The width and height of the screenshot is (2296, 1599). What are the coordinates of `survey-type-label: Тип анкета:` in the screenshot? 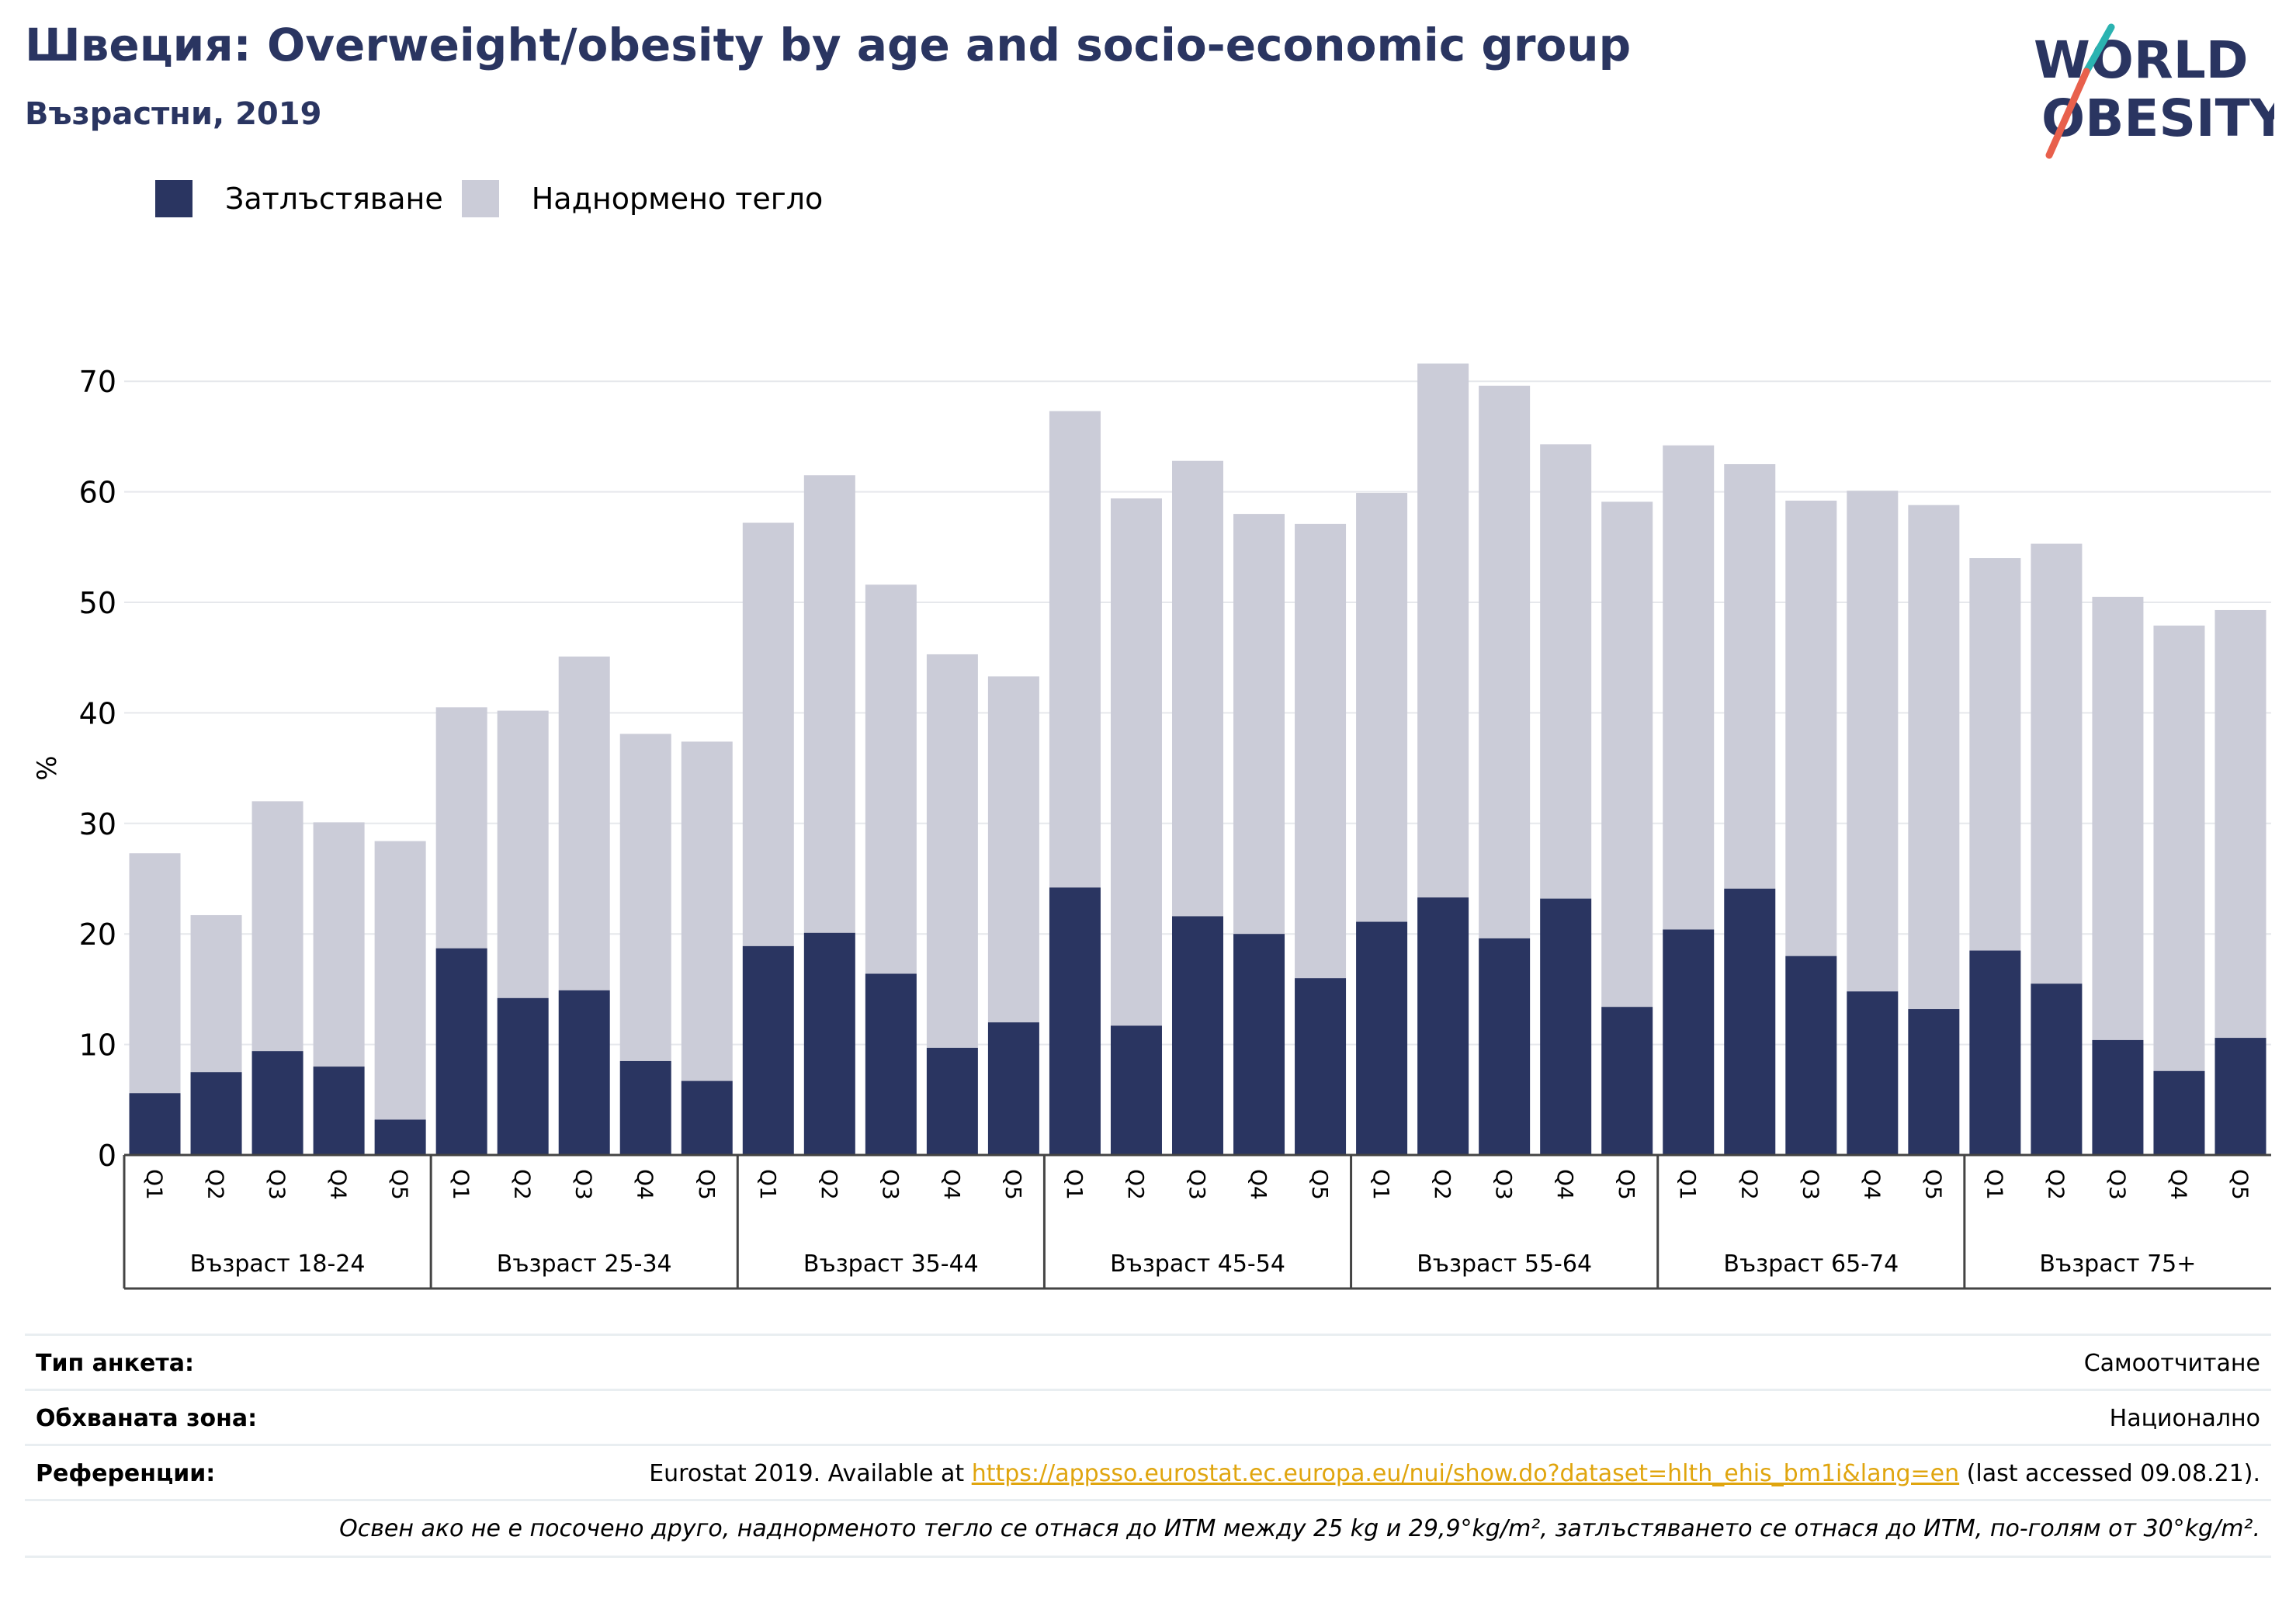 It's located at (115, 1363).